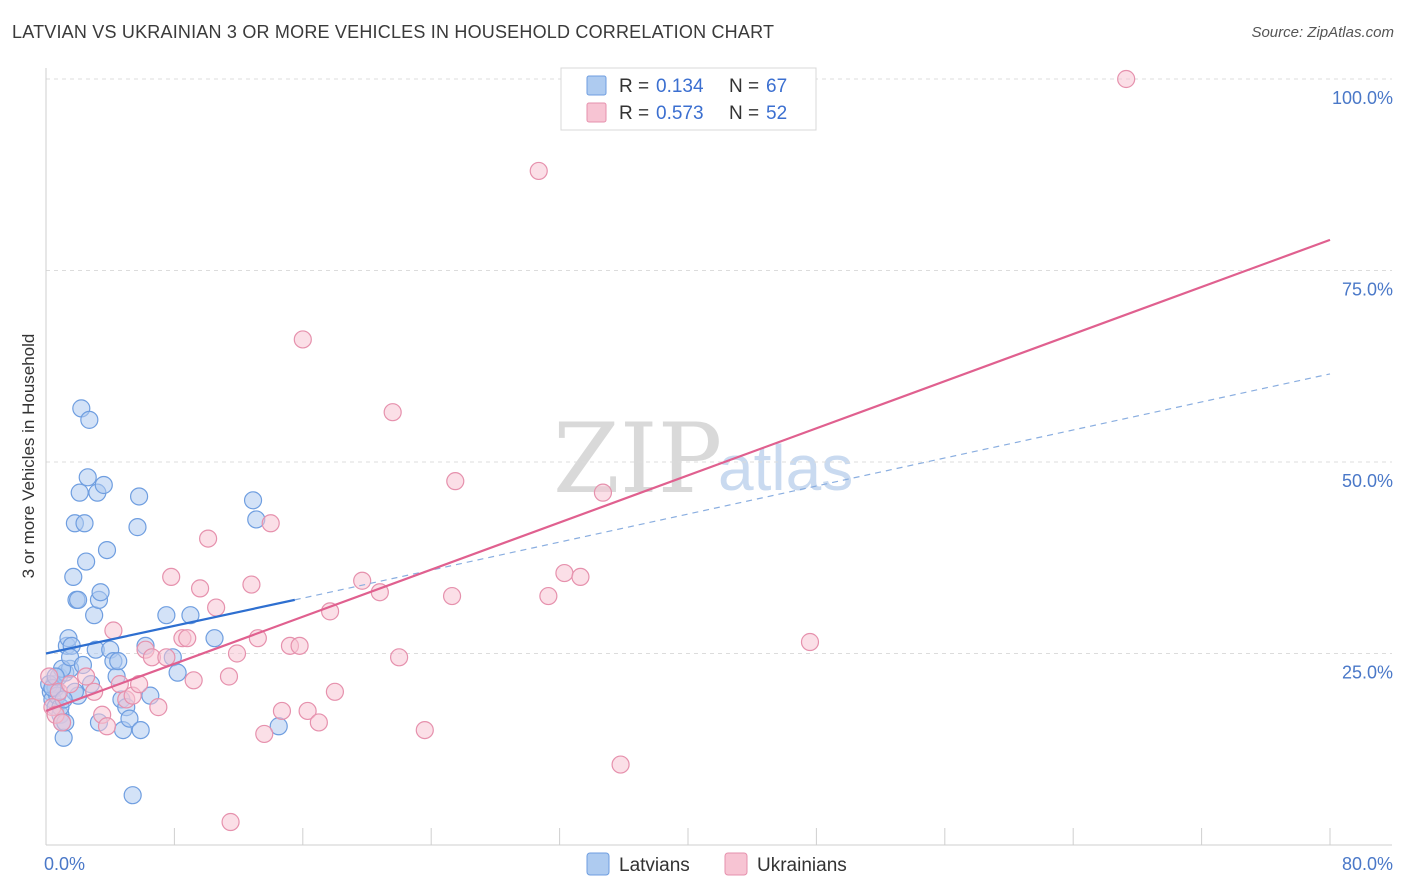 The image size is (1406, 892). I want to click on y-tick-labels: 25.0% 50.0% 75.0% 100.0%, so click(1362, 385).